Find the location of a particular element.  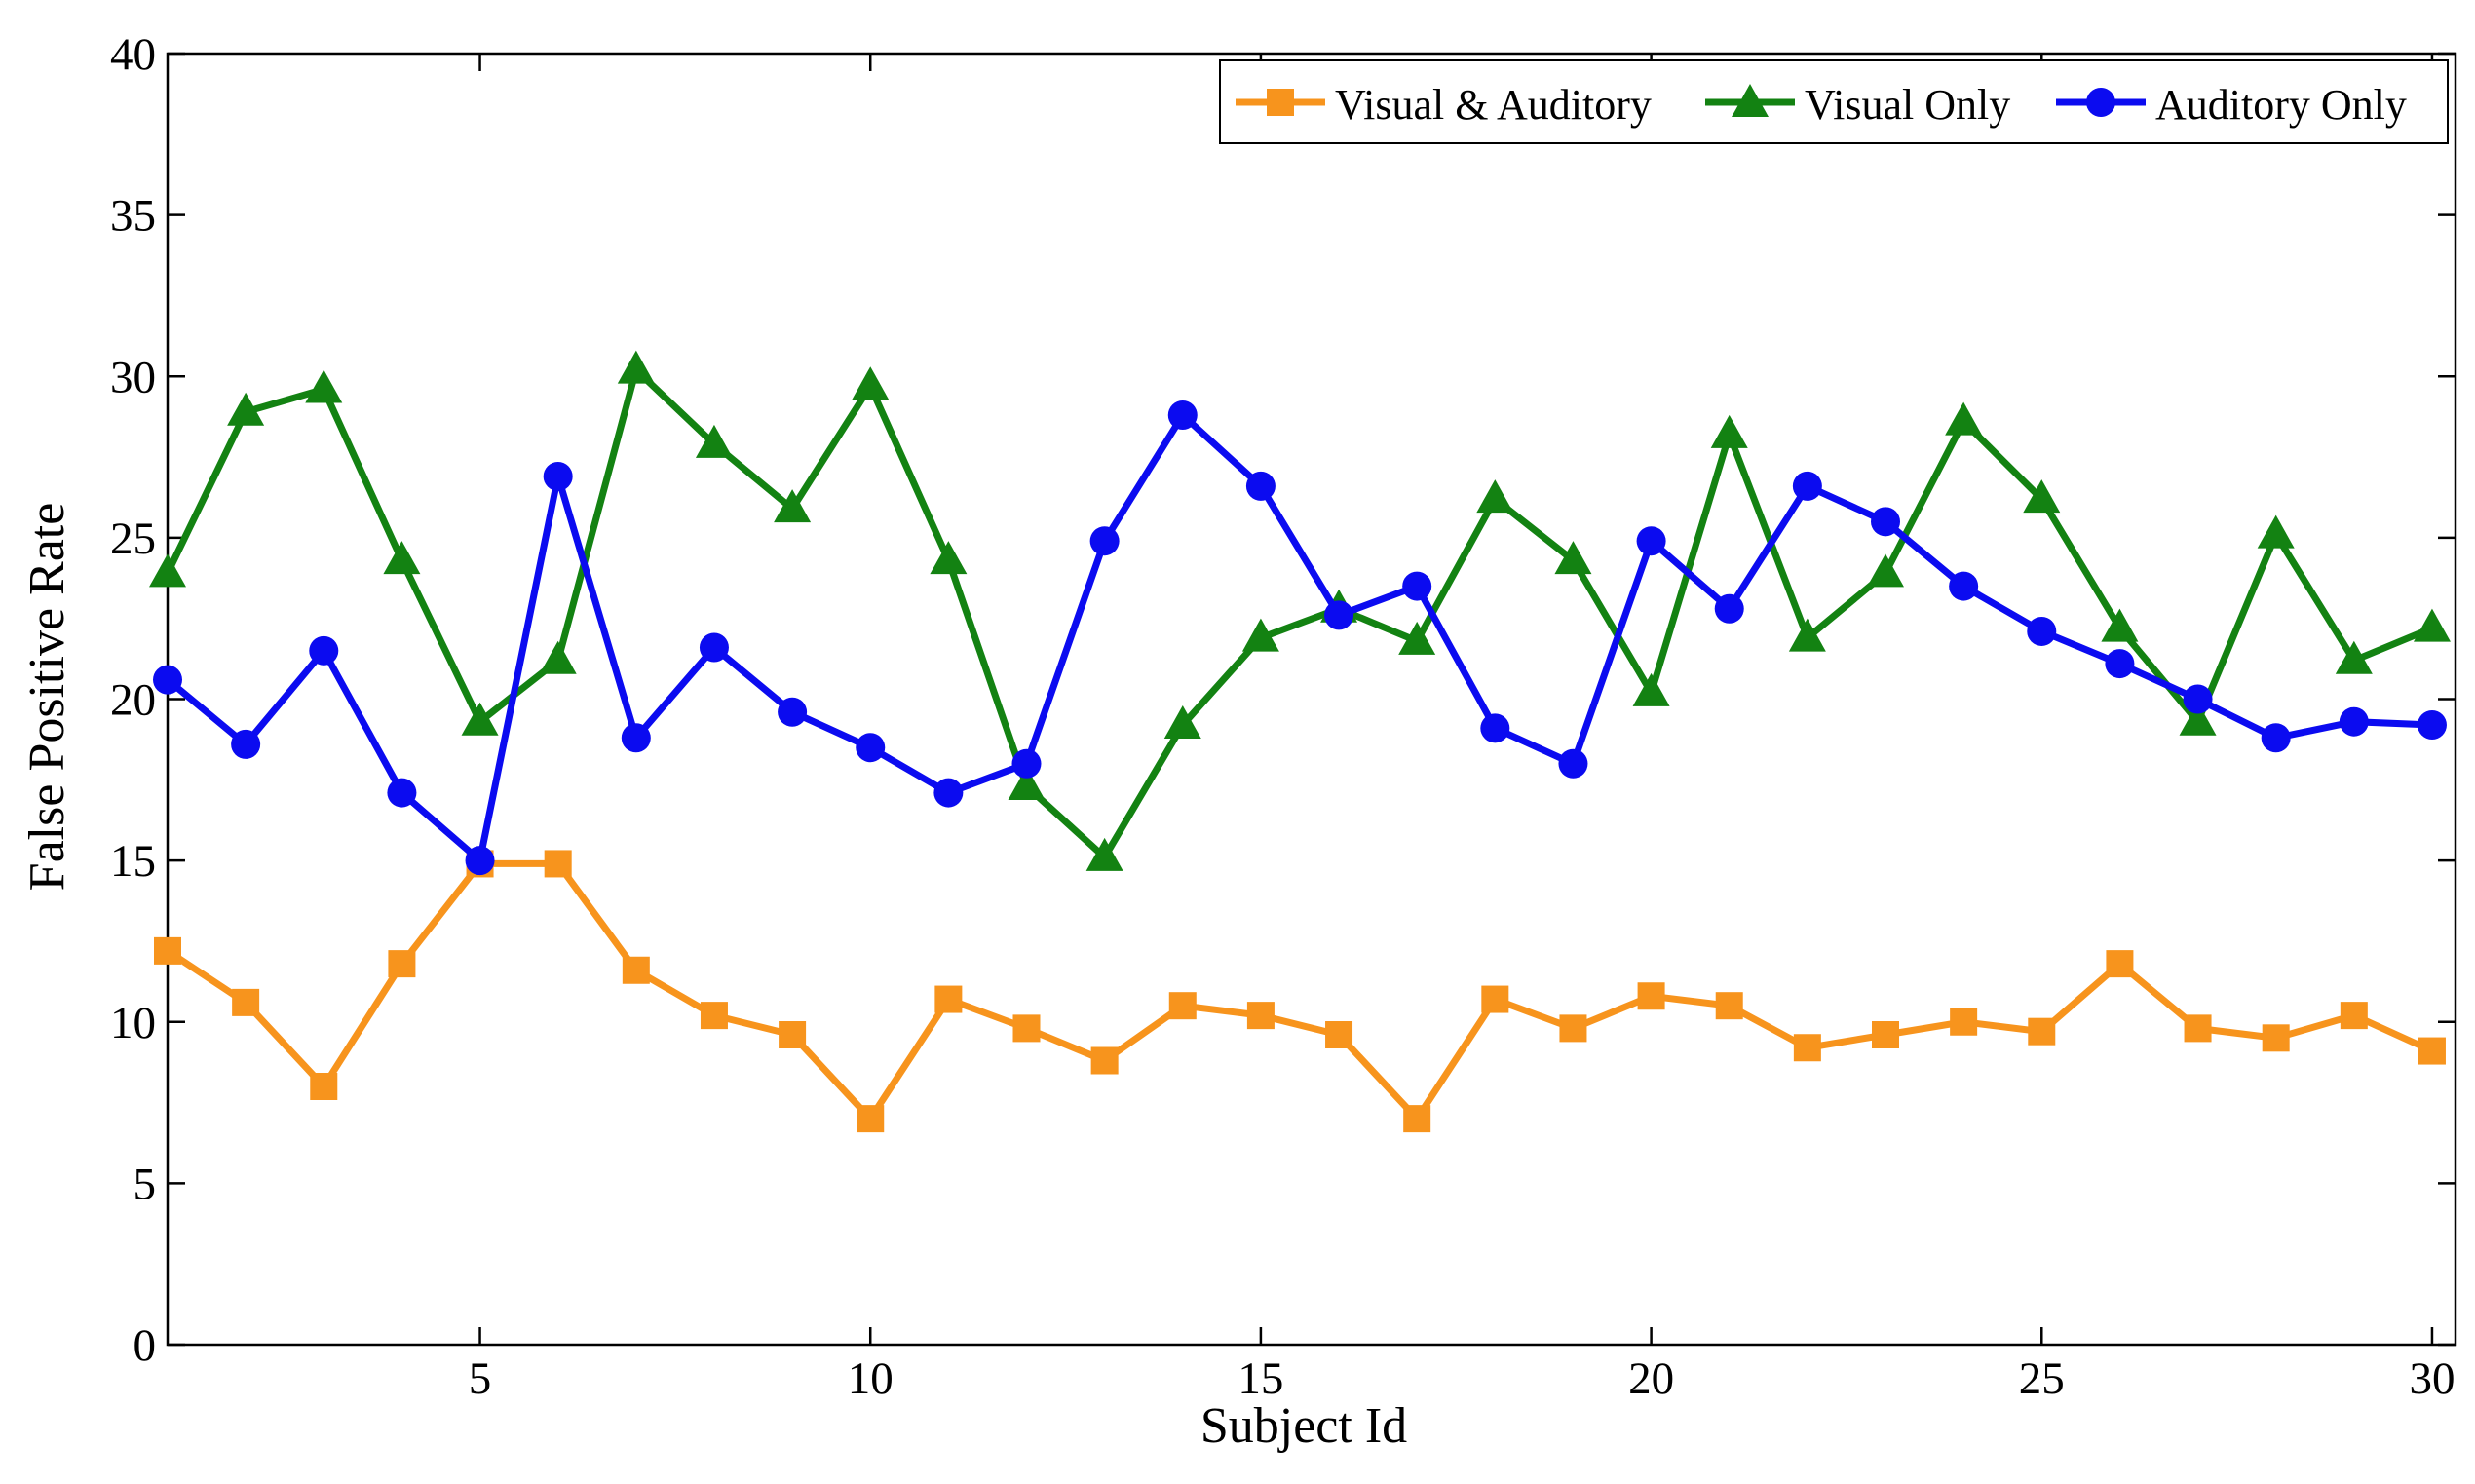

y-tick-label: 20 is located at coordinates (133, 700).